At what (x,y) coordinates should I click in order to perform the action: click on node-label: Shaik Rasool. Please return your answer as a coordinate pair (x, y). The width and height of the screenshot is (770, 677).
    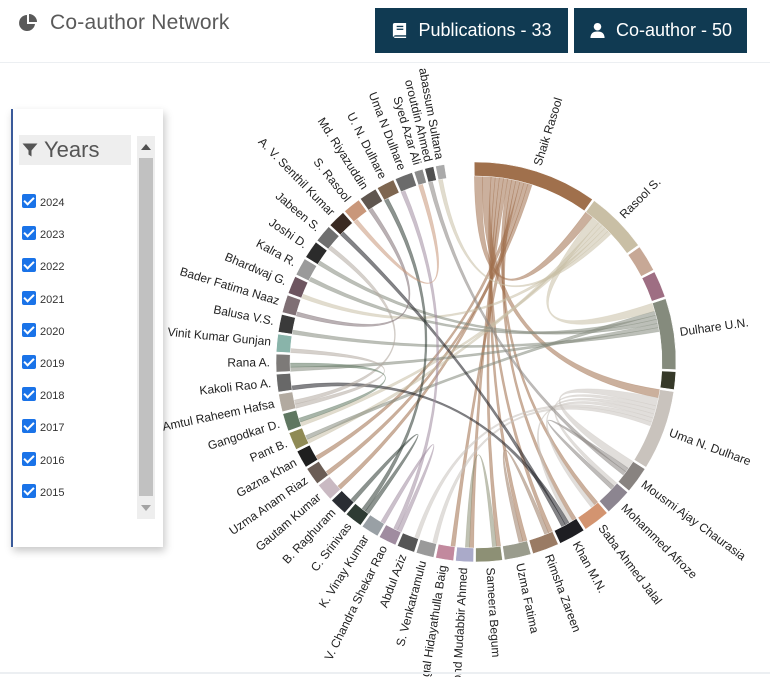
    Looking at the image, I should click on (548, 132).